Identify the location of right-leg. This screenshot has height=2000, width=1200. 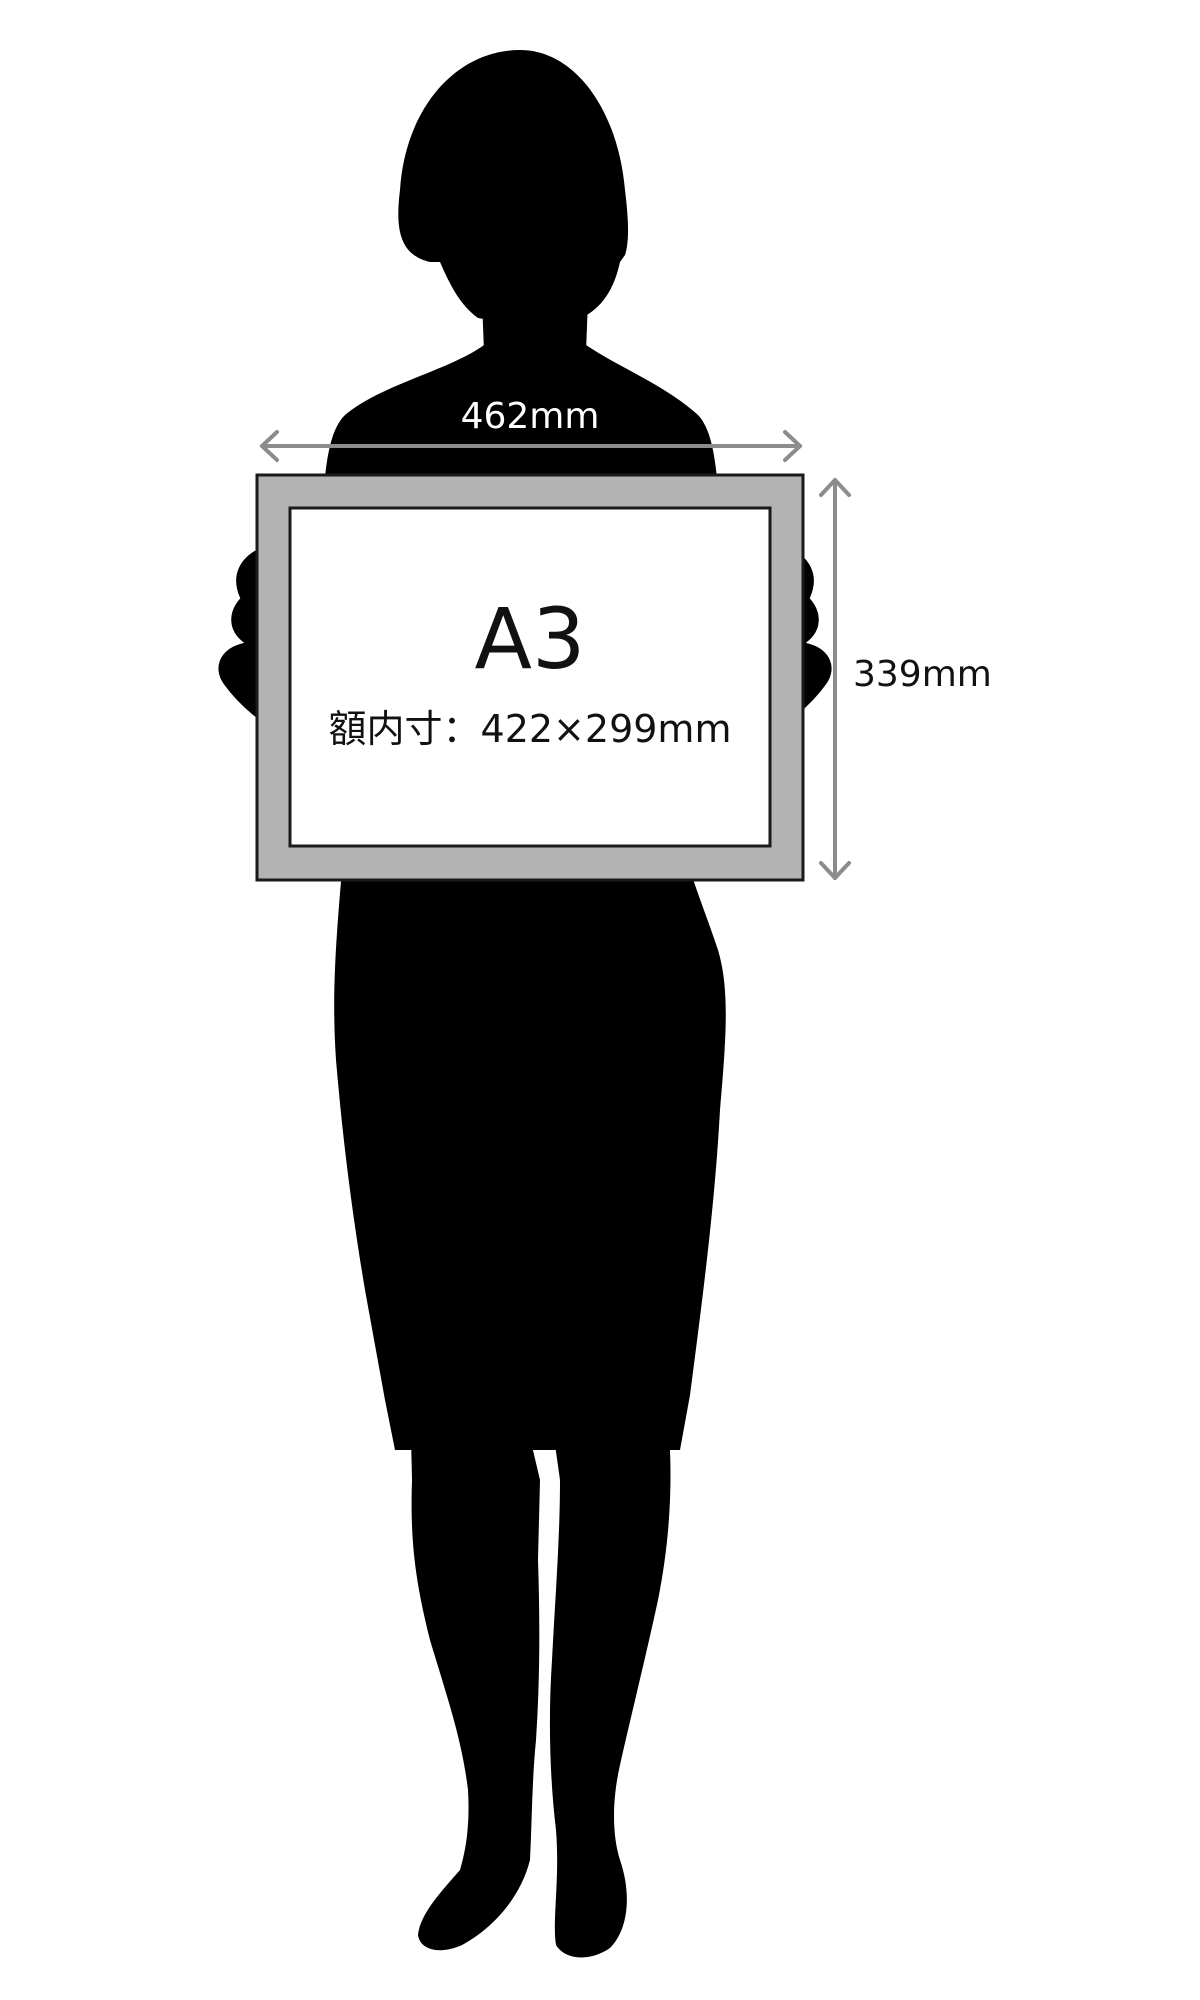
(609, 1676).